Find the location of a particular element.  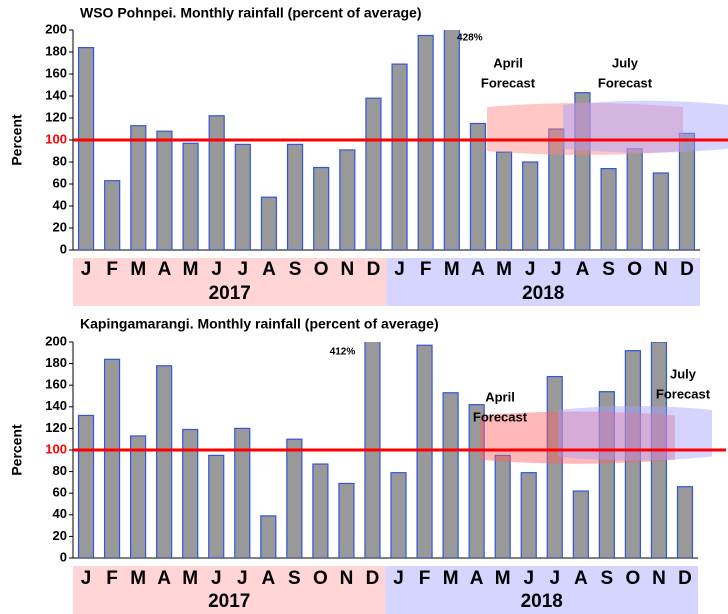

y-tick-label: 100 is located at coordinates (56, 448).